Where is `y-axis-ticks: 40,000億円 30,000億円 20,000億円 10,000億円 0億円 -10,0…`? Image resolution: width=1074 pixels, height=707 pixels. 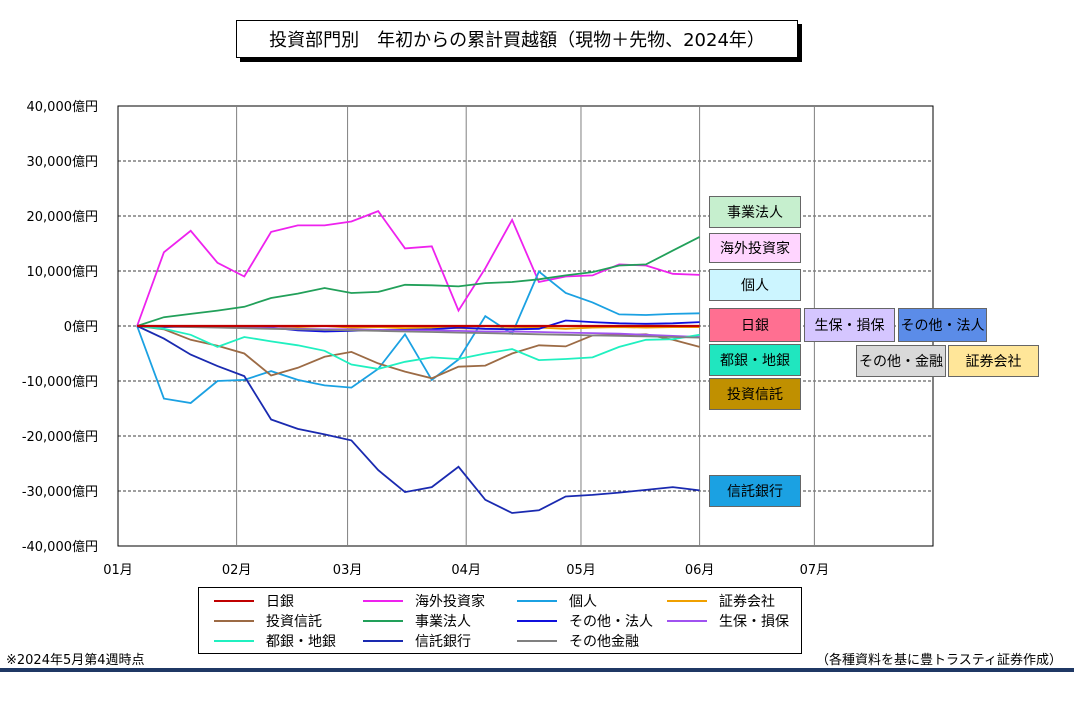
y-axis-ticks: 40,000億円 30,000億円 20,000億円 10,000億円 0億円 -10,0… is located at coordinates (60, 327).